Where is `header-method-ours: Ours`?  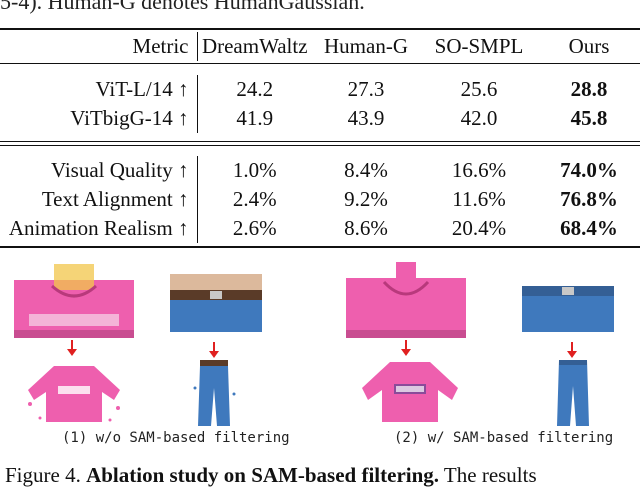
header-method-ours: Ours is located at coordinates (589, 46).